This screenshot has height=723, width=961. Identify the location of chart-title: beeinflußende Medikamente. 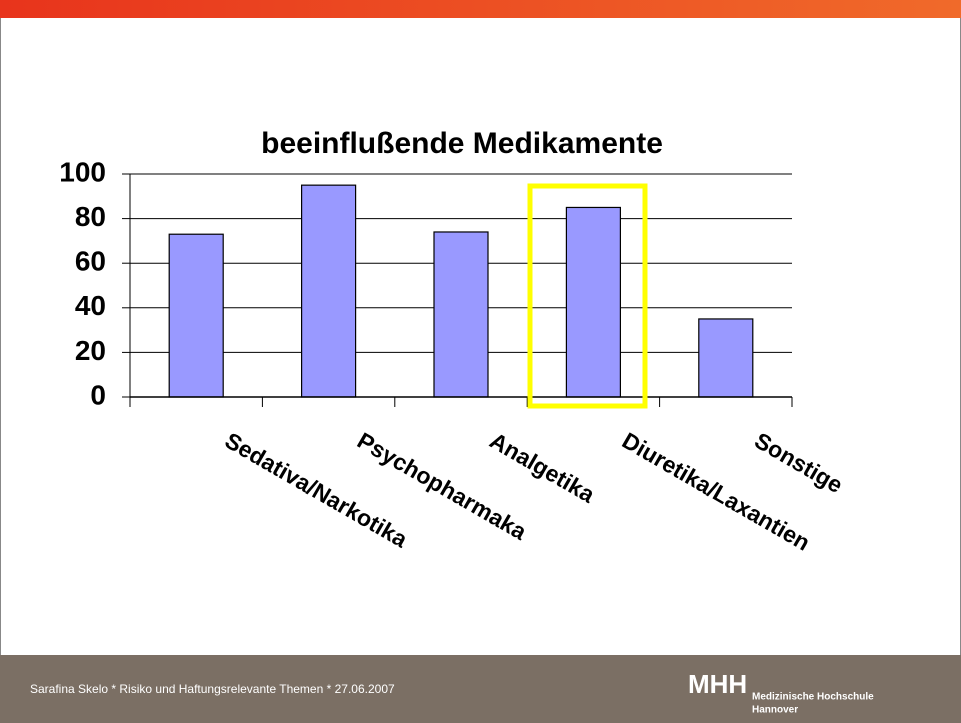
(462, 143).